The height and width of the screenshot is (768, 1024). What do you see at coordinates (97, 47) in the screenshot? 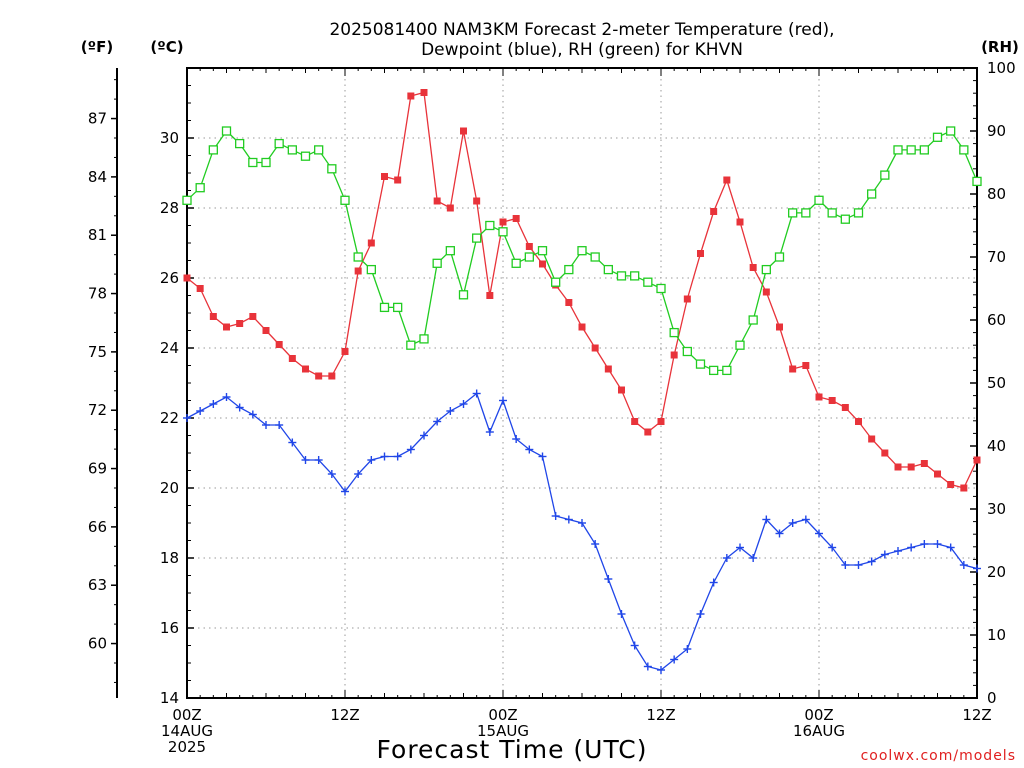
I see `fahrenheit-axis-unit: (ºF)` at bounding box center [97, 47].